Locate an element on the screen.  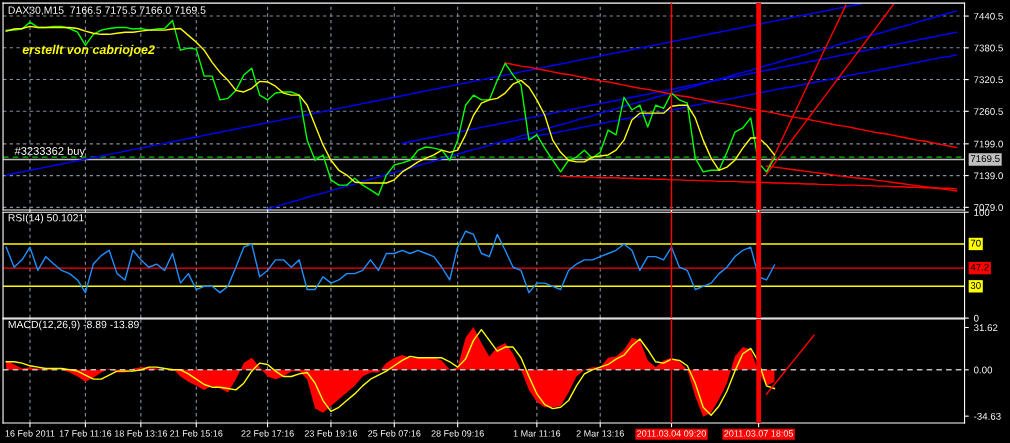
x-tick-label: 2 Mar 13:16 is located at coordinates (600, 433).